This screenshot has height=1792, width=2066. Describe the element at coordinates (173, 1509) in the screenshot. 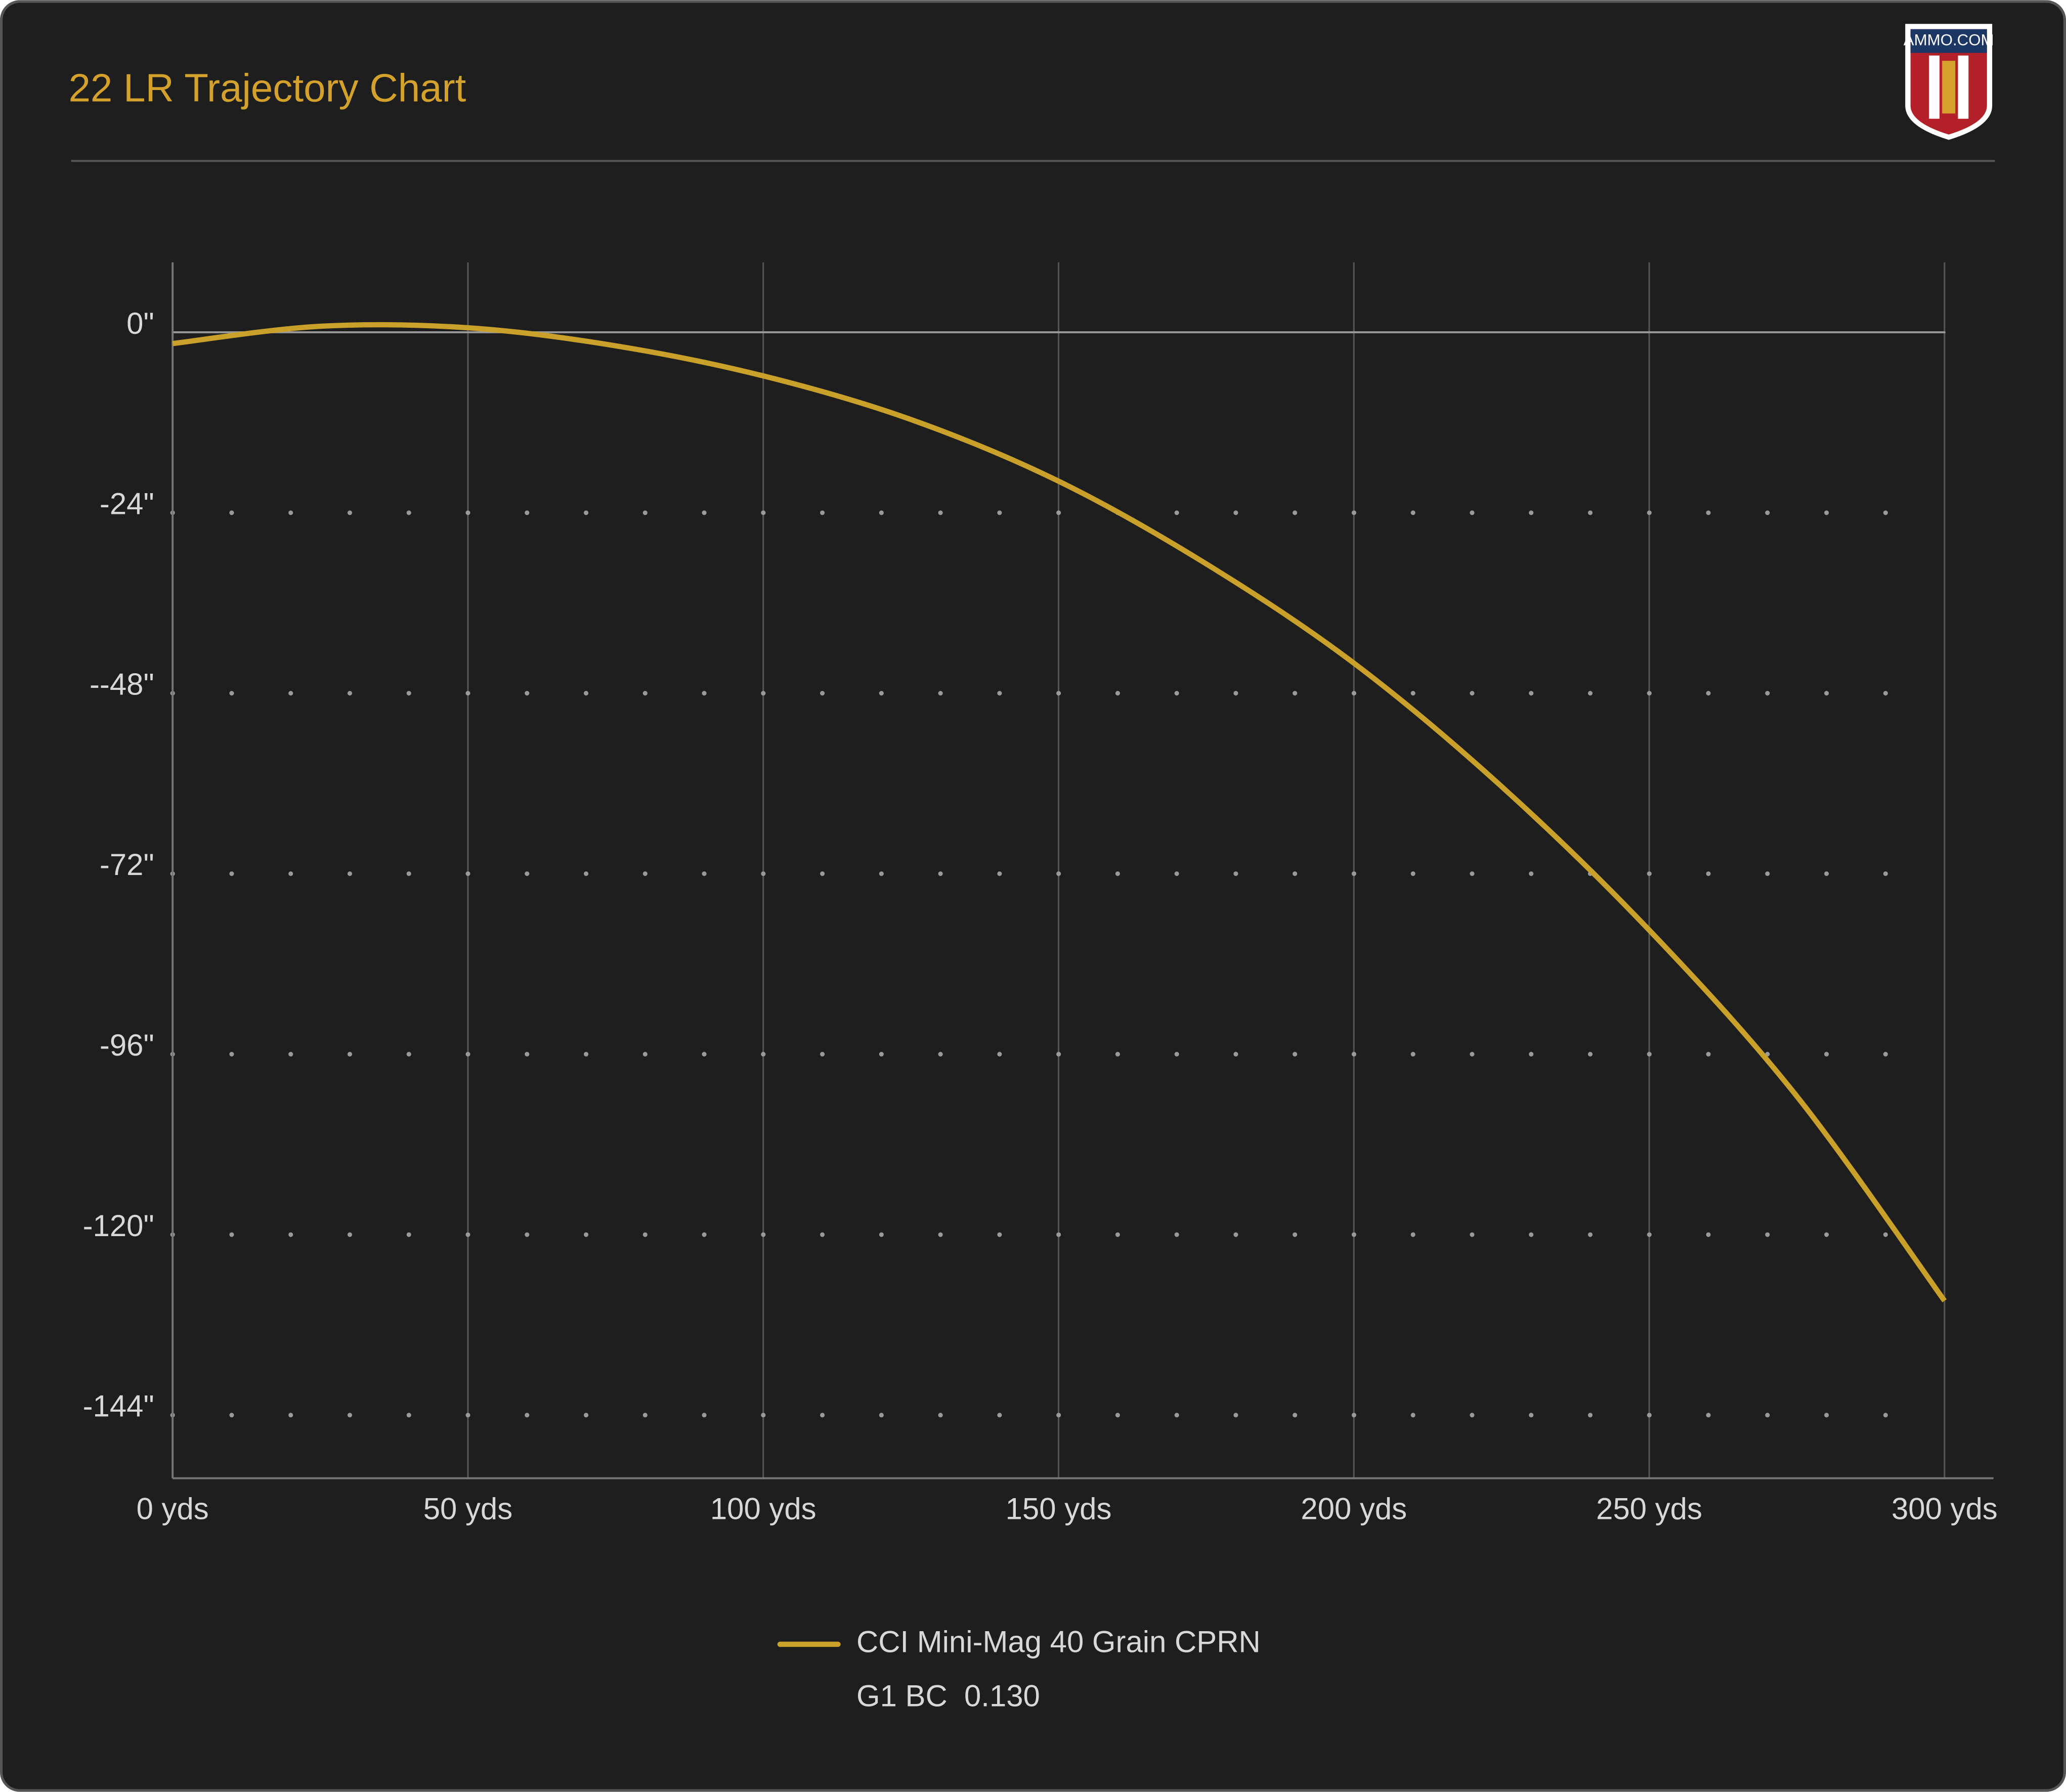

I see `x-tick-label: 0 yds` at that location.